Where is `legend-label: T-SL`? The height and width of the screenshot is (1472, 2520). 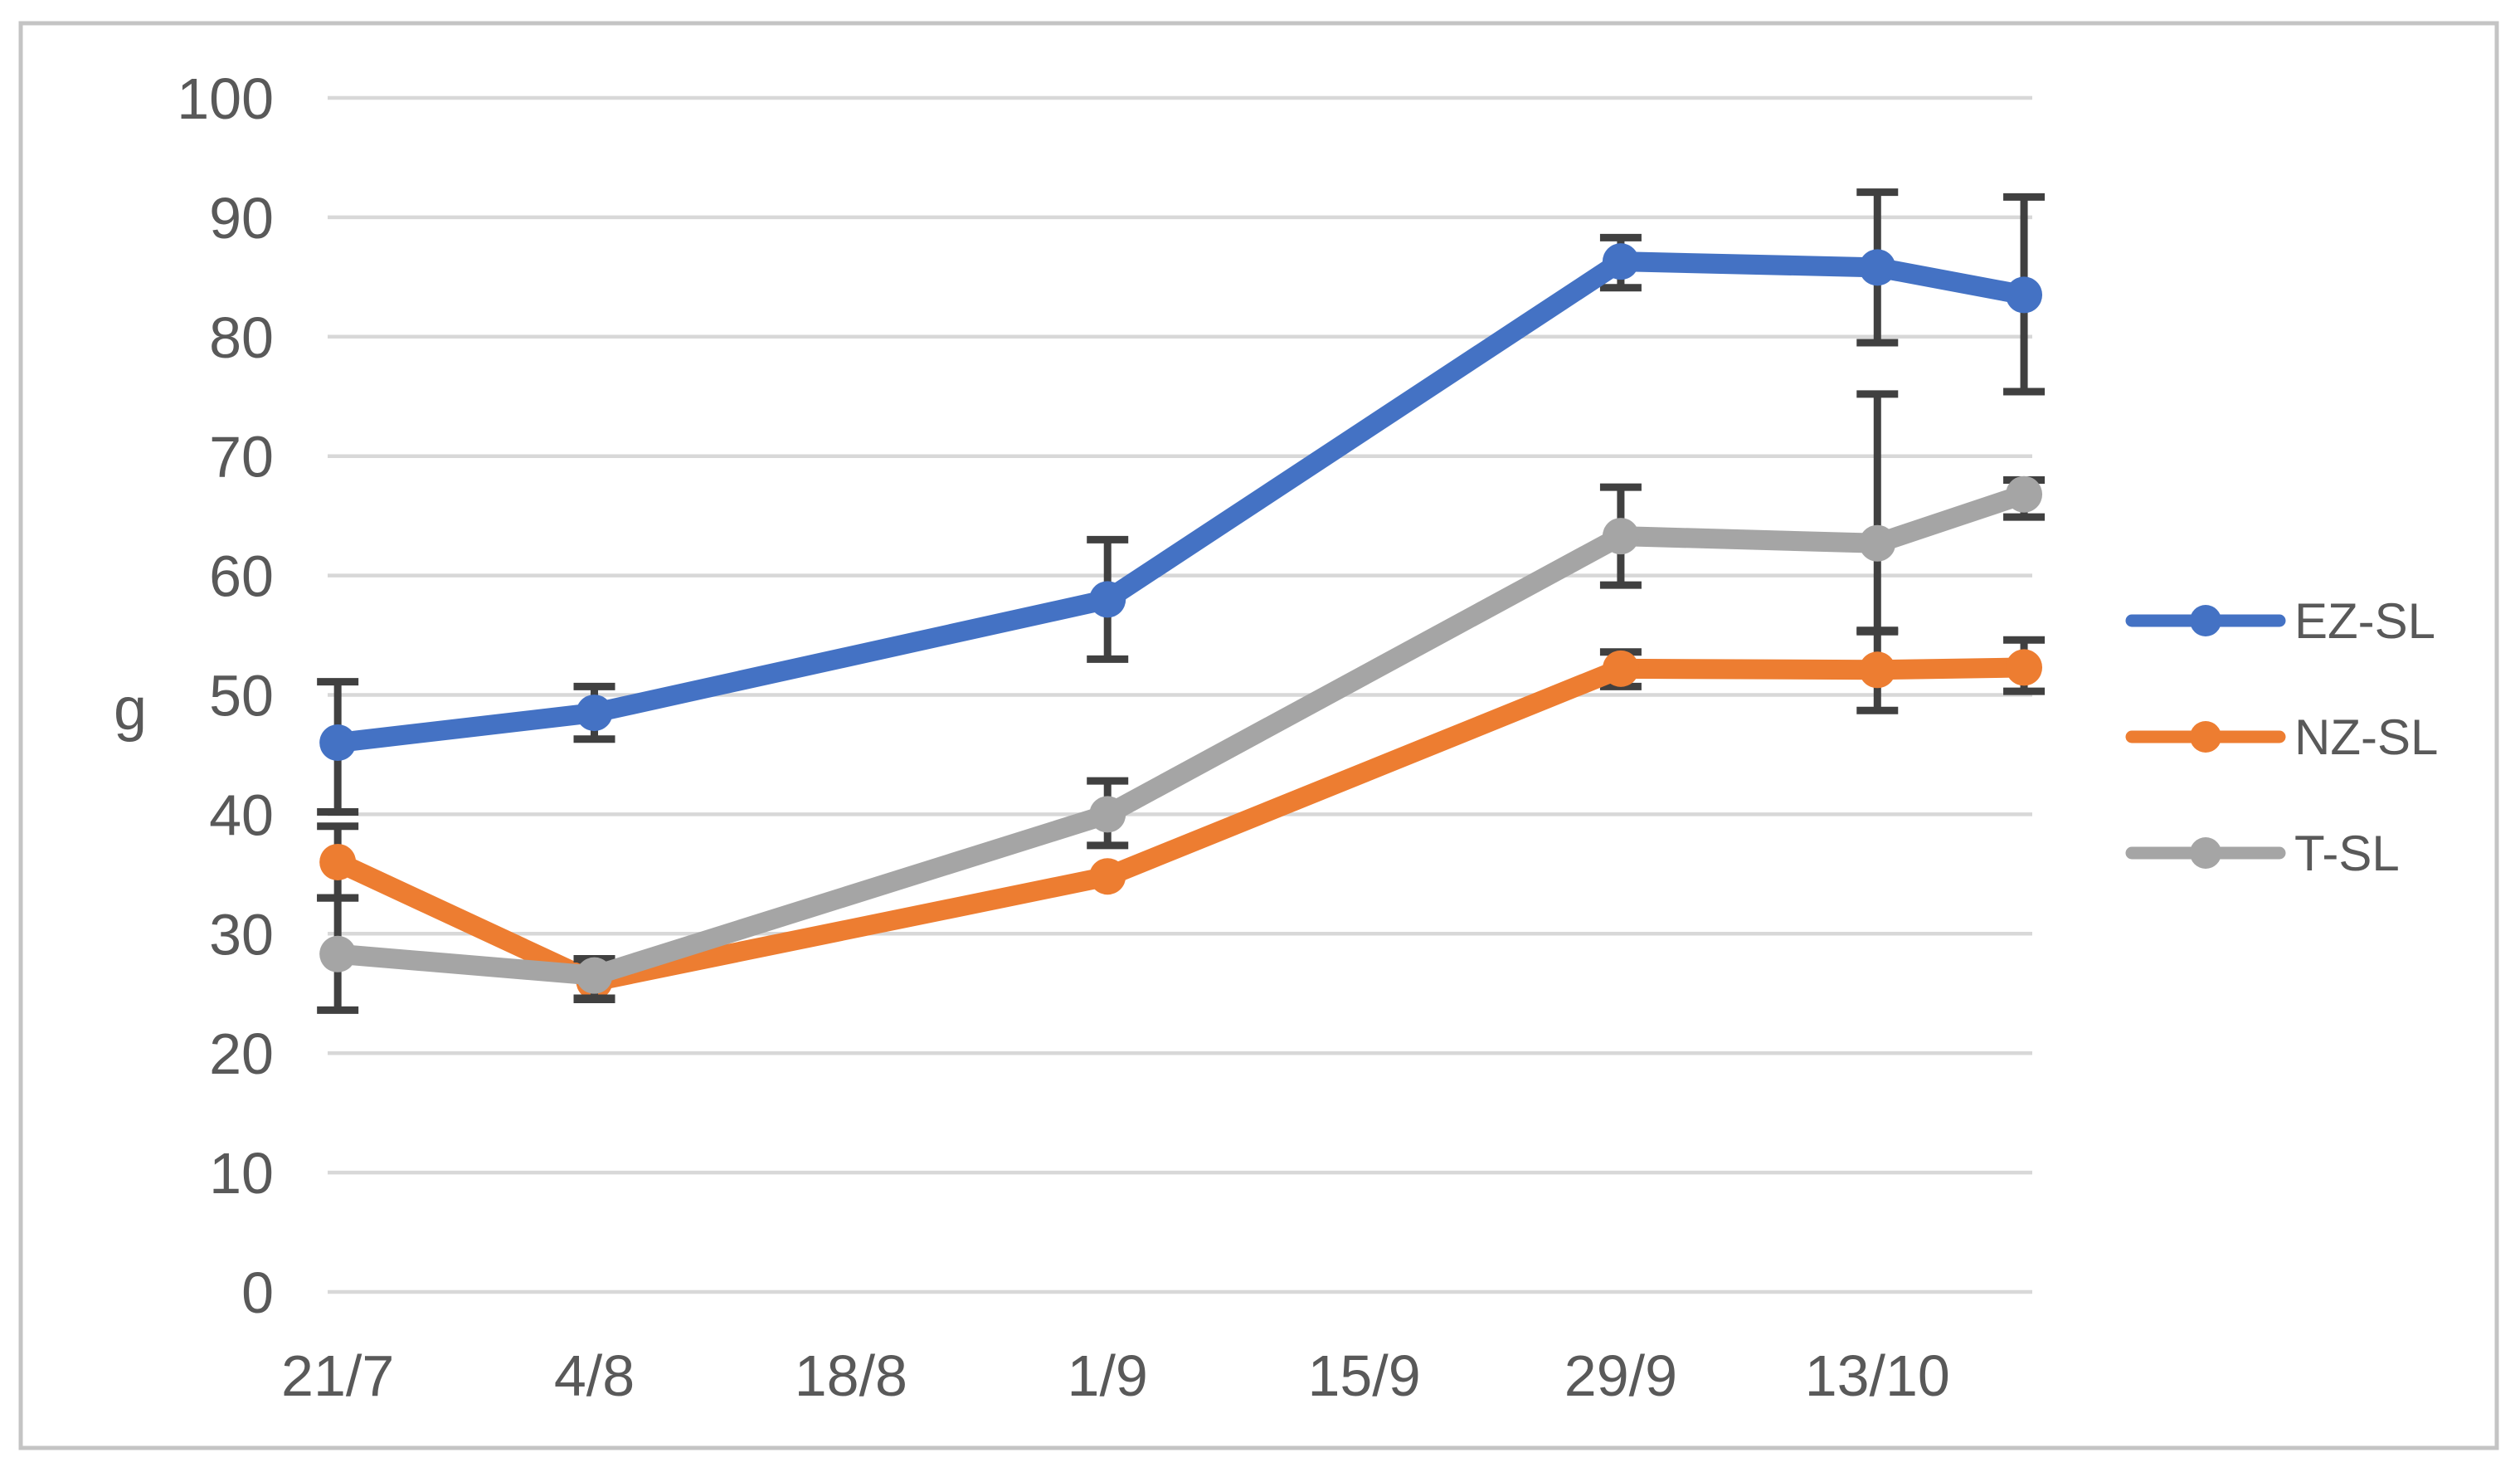 legend-label: T-SL is located at coordinates (2347, 853).